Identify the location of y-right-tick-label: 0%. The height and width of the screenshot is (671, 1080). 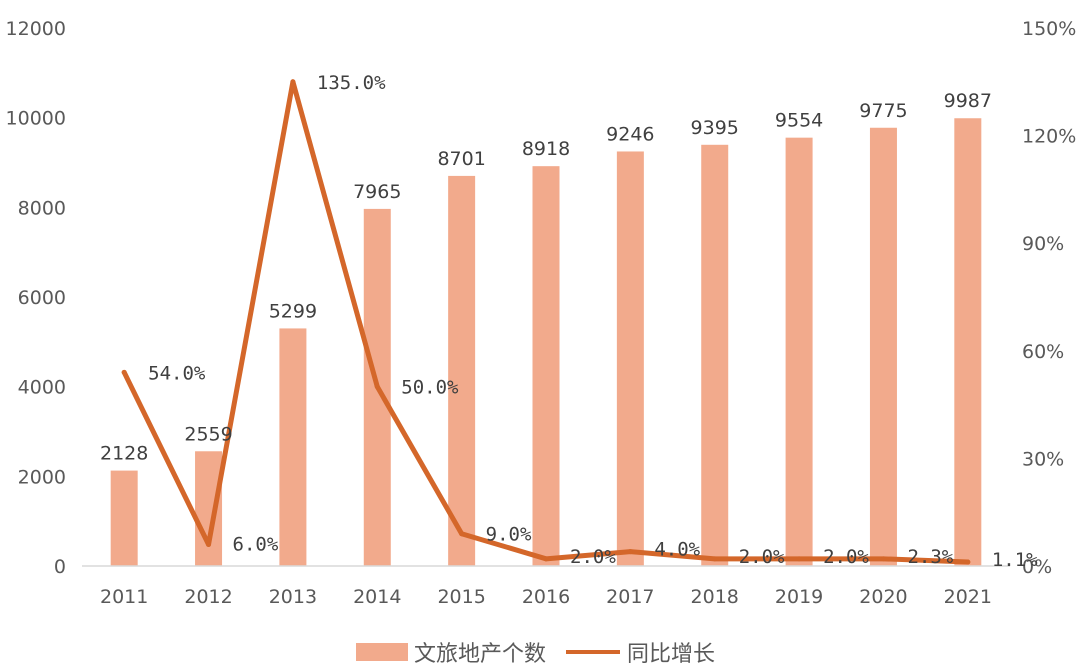
(1037, 567).